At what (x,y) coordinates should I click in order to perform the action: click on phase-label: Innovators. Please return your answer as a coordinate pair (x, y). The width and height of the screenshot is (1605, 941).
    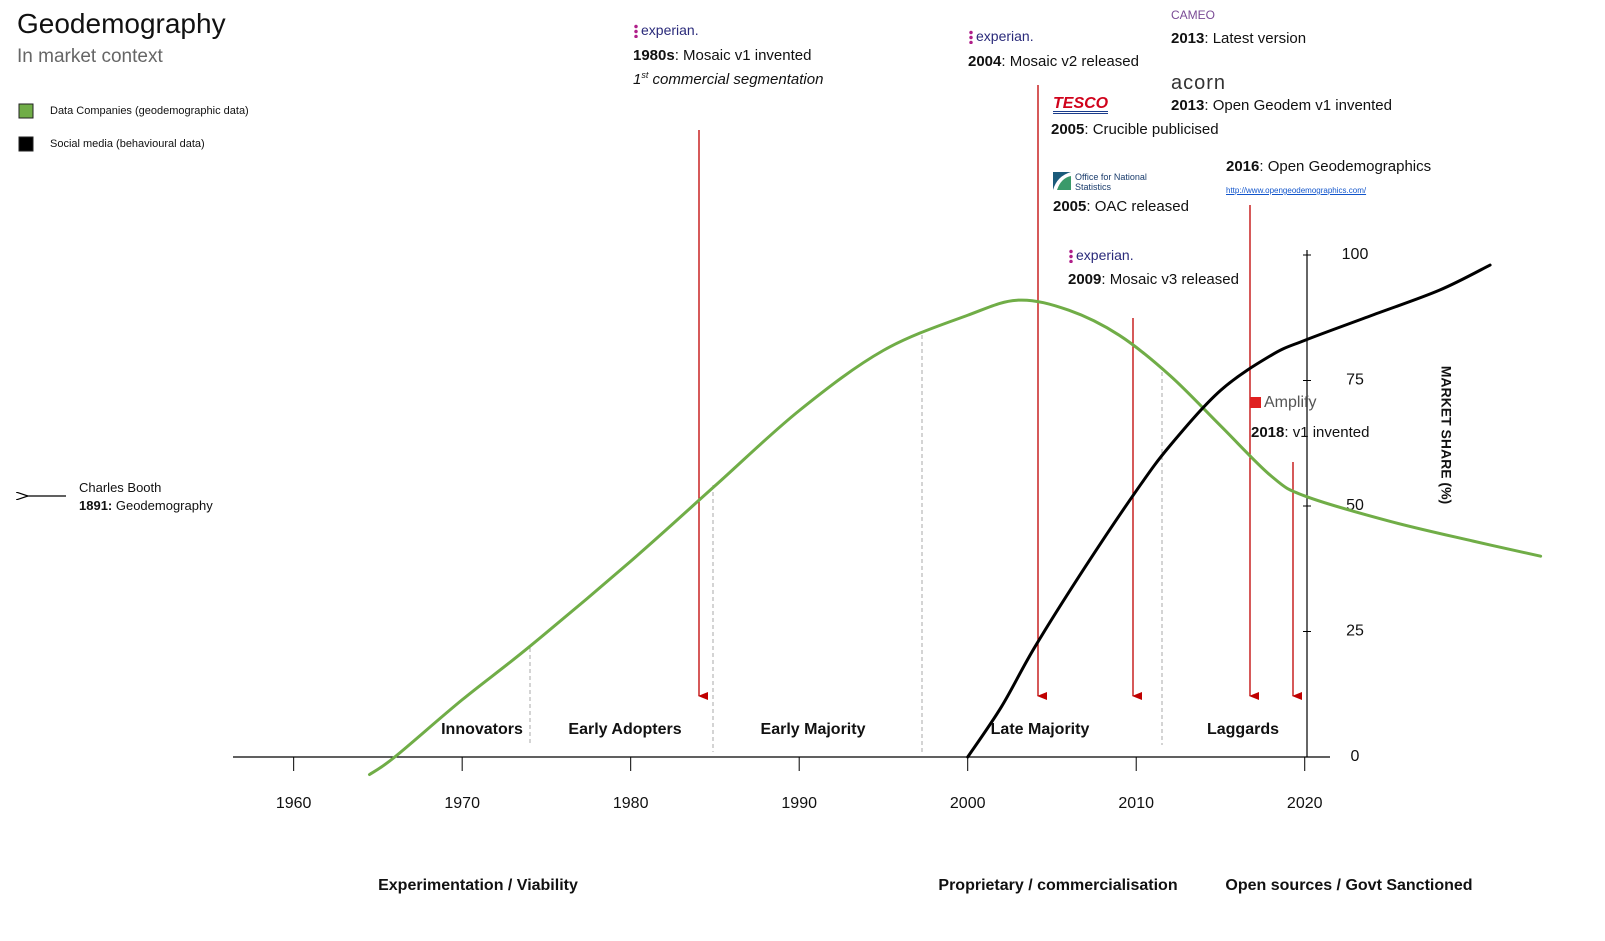
    Looking at the image, I should click on (482, 729).